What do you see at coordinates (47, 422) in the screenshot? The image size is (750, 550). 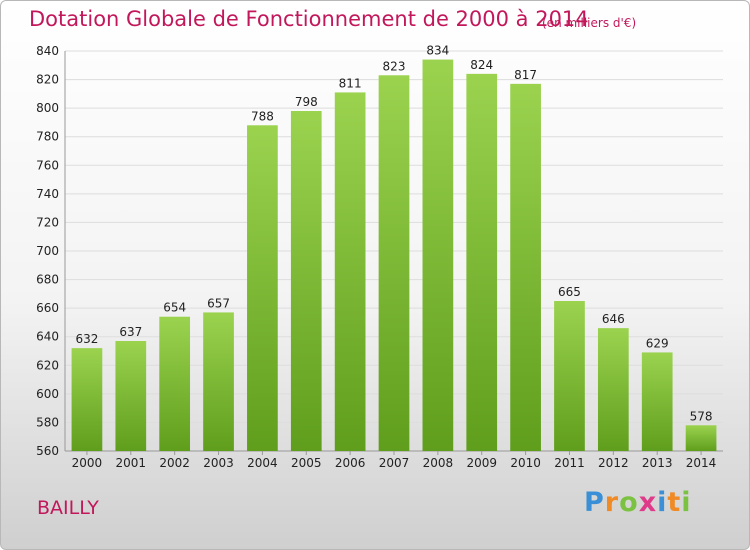 I see `y-tick-label: 580` at bounding box center [47, 422].